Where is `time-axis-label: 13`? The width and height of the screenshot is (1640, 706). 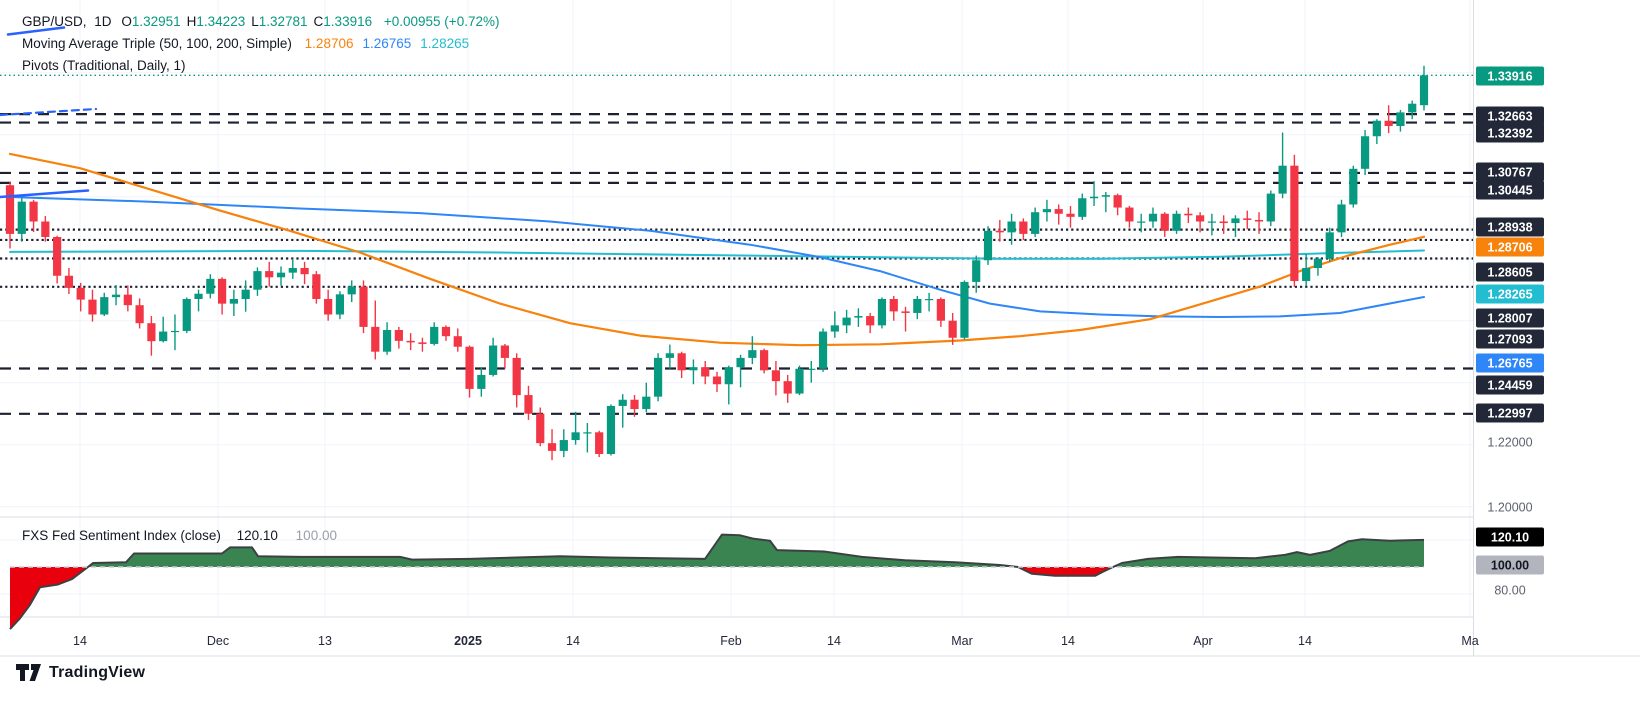
time-axis-label: 13 is located at coordinates (325, 641).